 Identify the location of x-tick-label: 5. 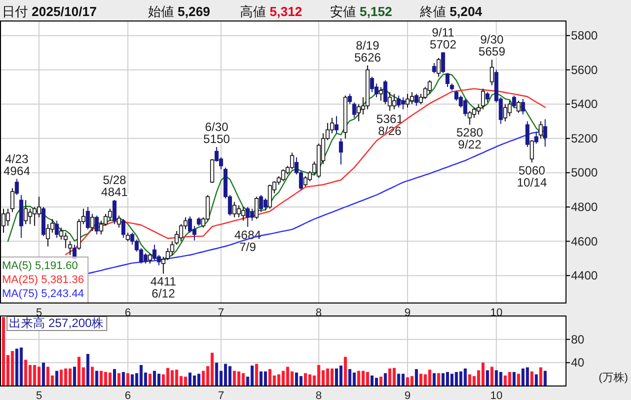
(39, 395).